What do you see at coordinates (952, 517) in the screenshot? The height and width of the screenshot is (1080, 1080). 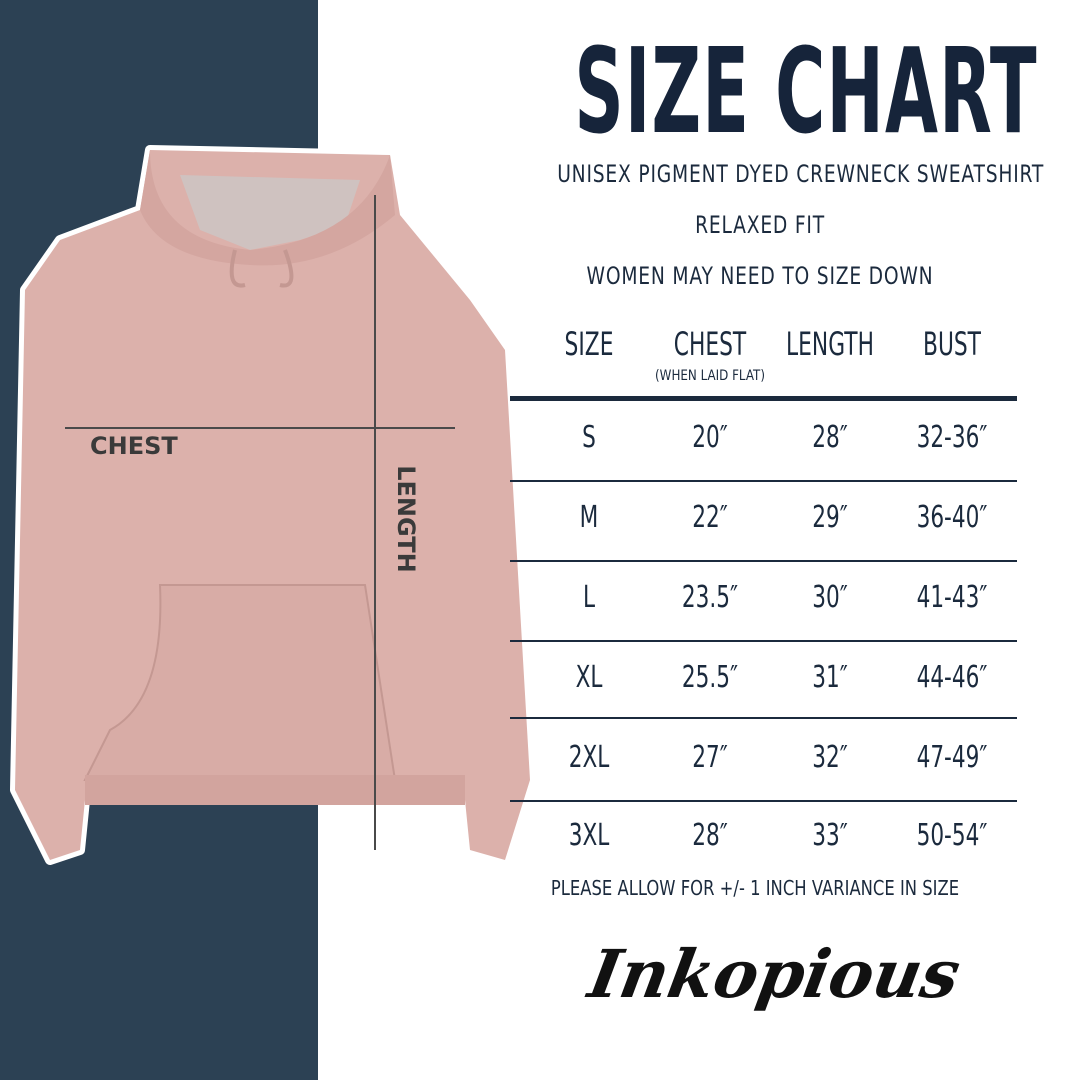 I see `cell-bust: 36-40″` at bounding box center [952, 517].